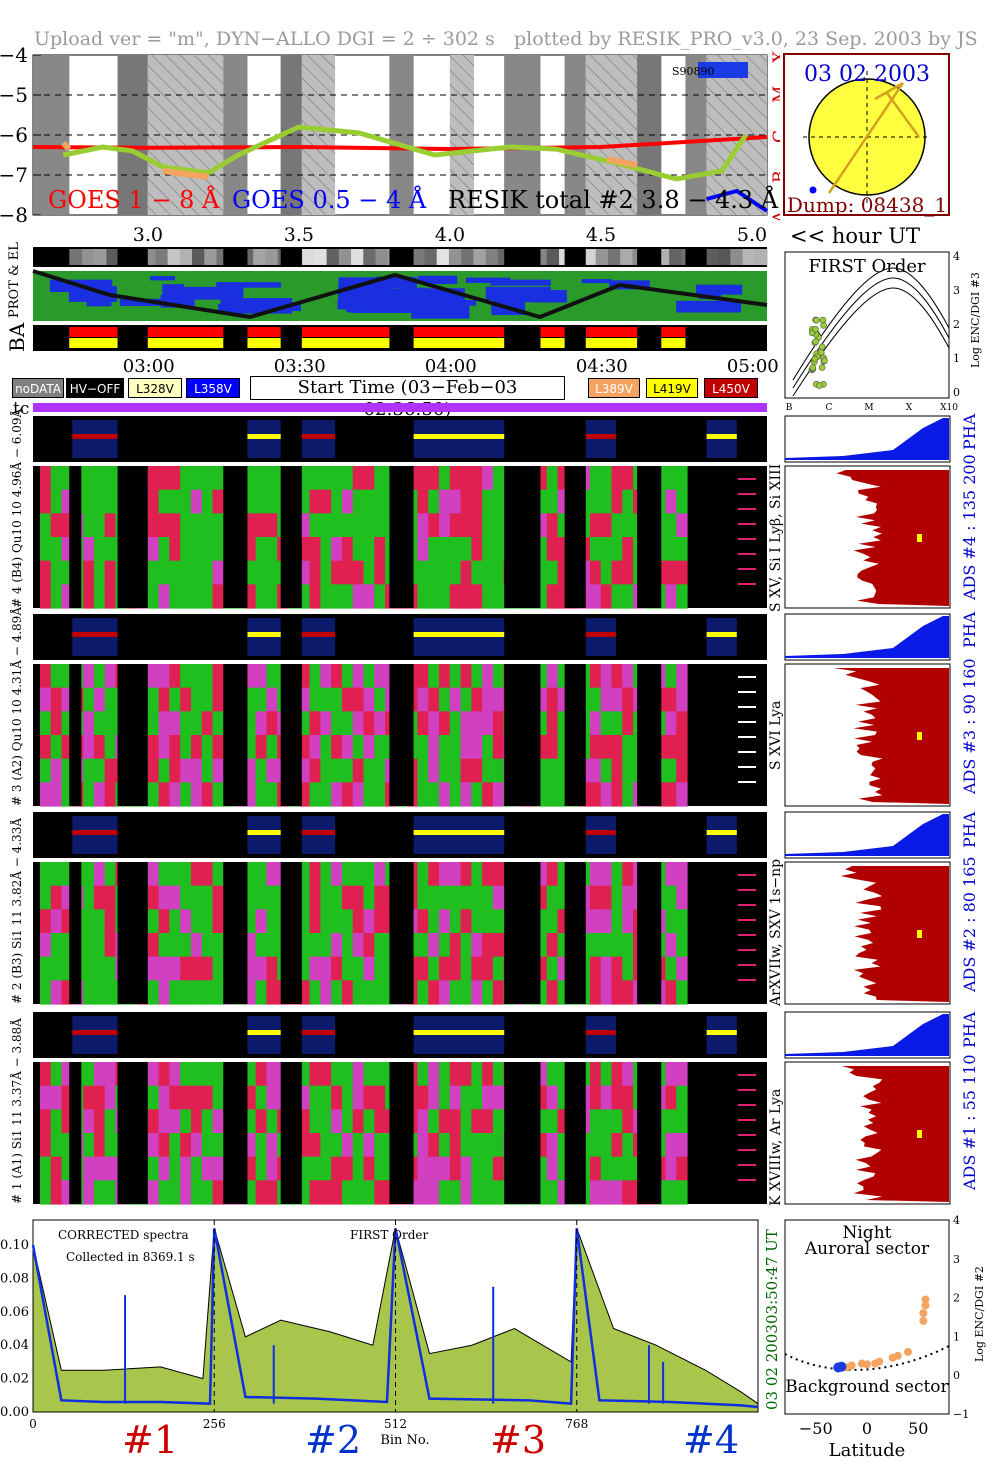  Describe the element at coordinates (867, 74) in the screenshot. I see `sun-date: 03 02 2003` at that location.